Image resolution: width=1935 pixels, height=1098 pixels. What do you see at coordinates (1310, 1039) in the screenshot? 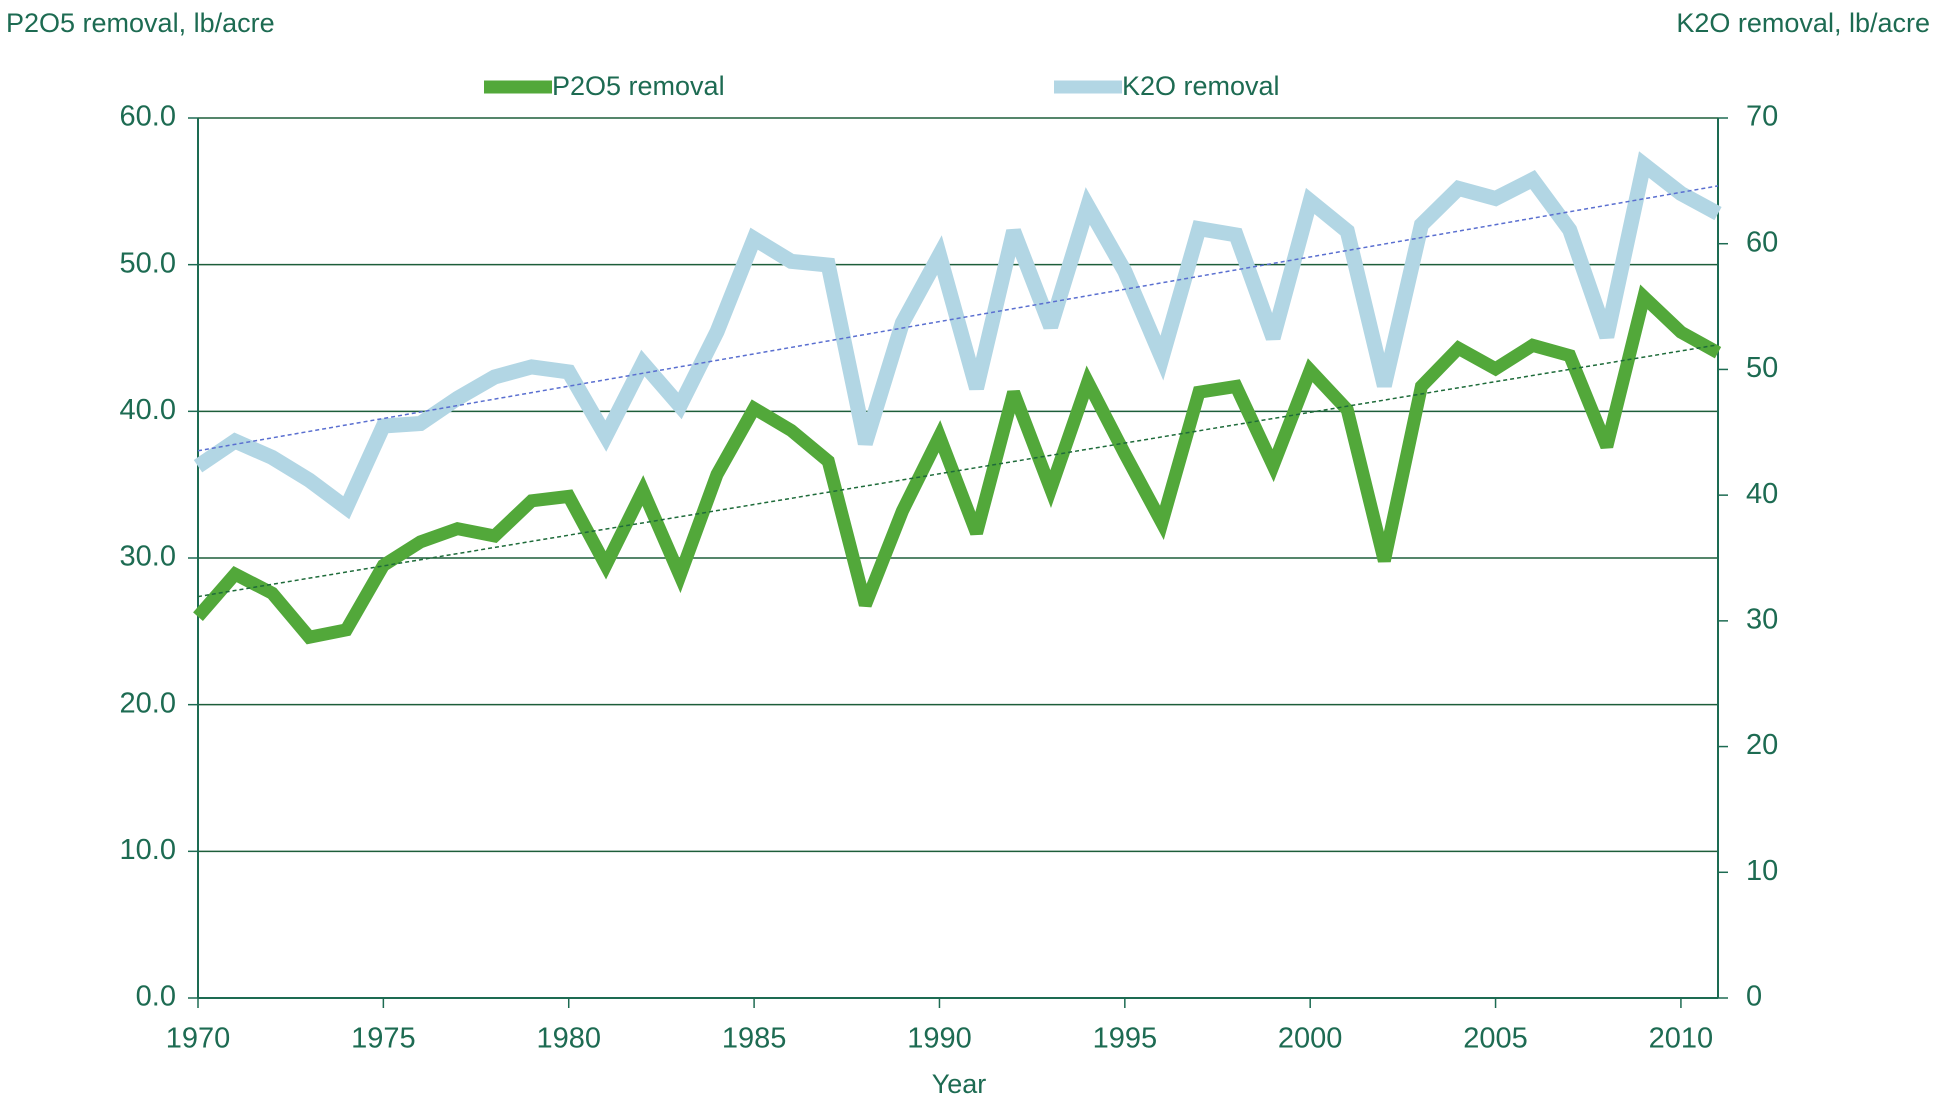
I see `x-tick-label: 2000` at bounding box center [1310, 1039].